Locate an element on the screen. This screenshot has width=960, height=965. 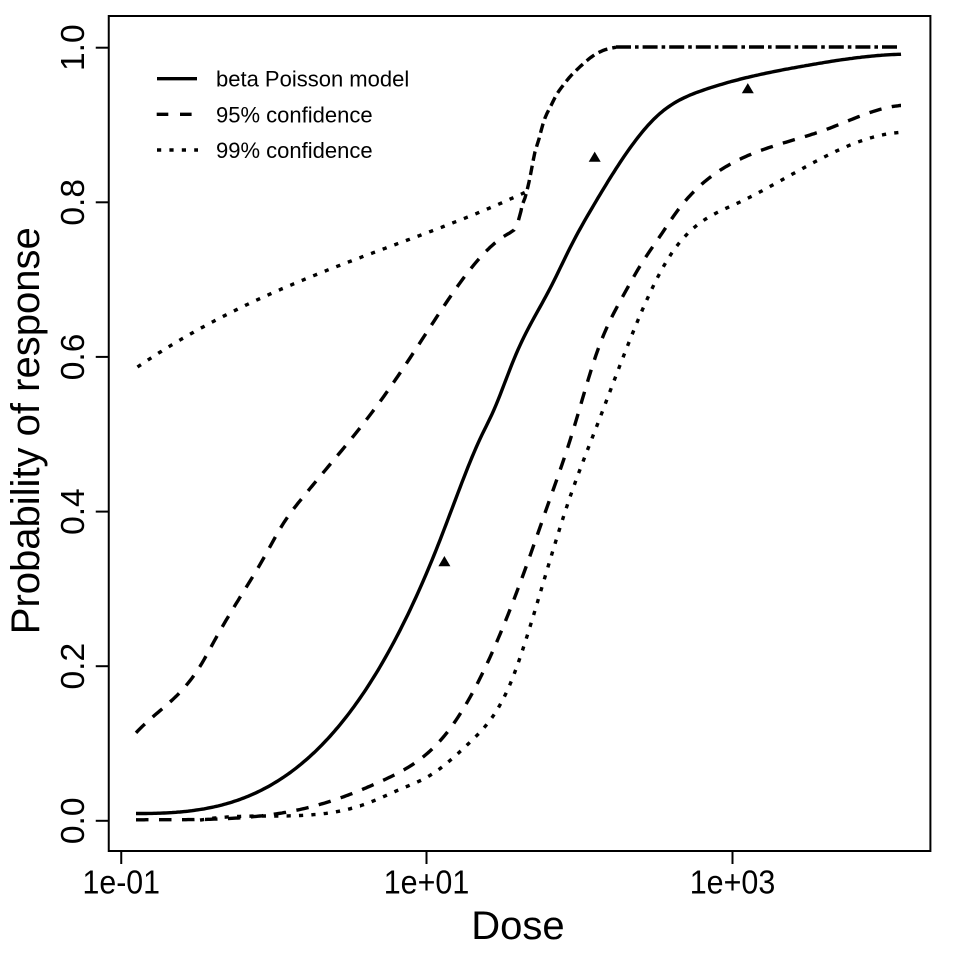
svg-text: Dose is located at coordinates (517, 926).